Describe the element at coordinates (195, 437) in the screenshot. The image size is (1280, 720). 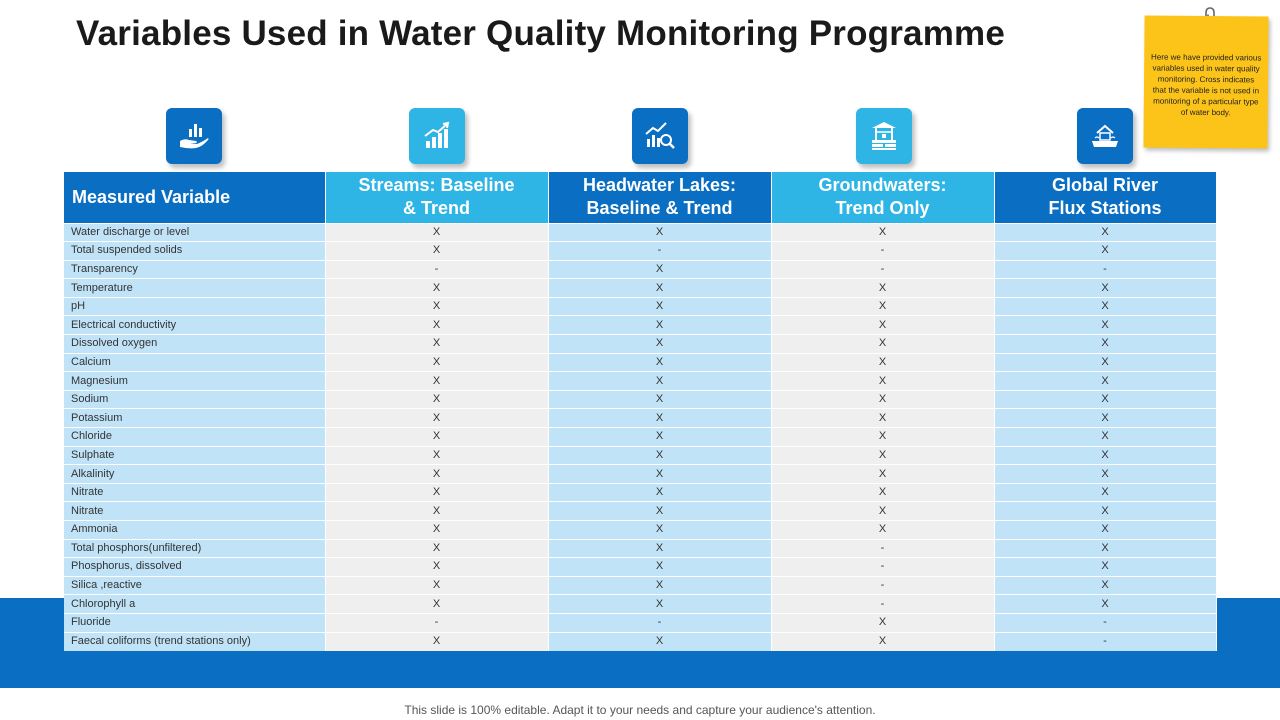
I see `variable-label: Chloride` at that location.